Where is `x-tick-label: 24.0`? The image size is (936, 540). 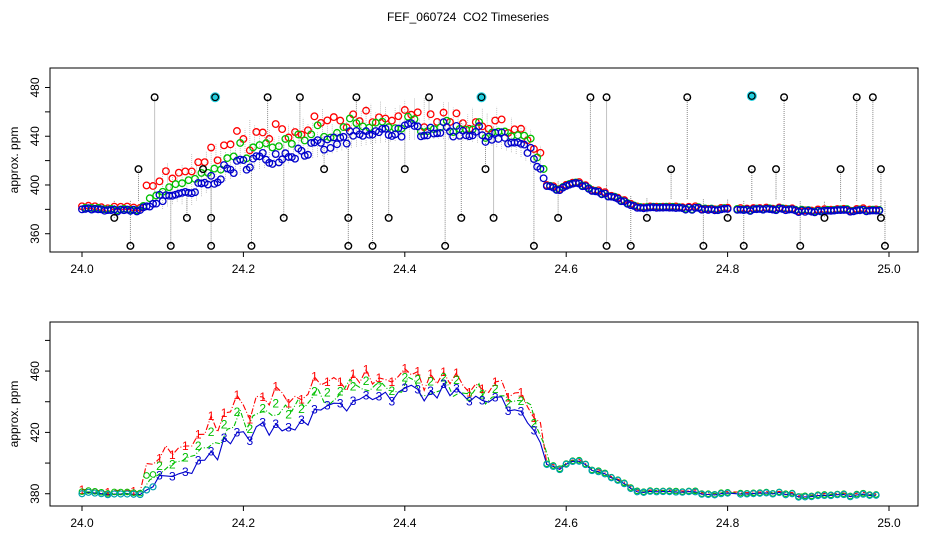 x-tick-label: 24.0 is located at coordinates (82, 269).